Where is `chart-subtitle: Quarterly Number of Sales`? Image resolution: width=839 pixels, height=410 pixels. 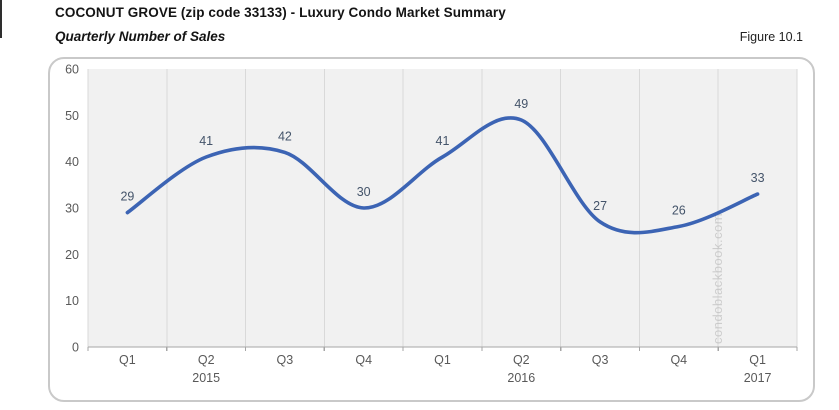
chart-subtitle: Quarterly Number of Sales is located at coordinates (140, 36).